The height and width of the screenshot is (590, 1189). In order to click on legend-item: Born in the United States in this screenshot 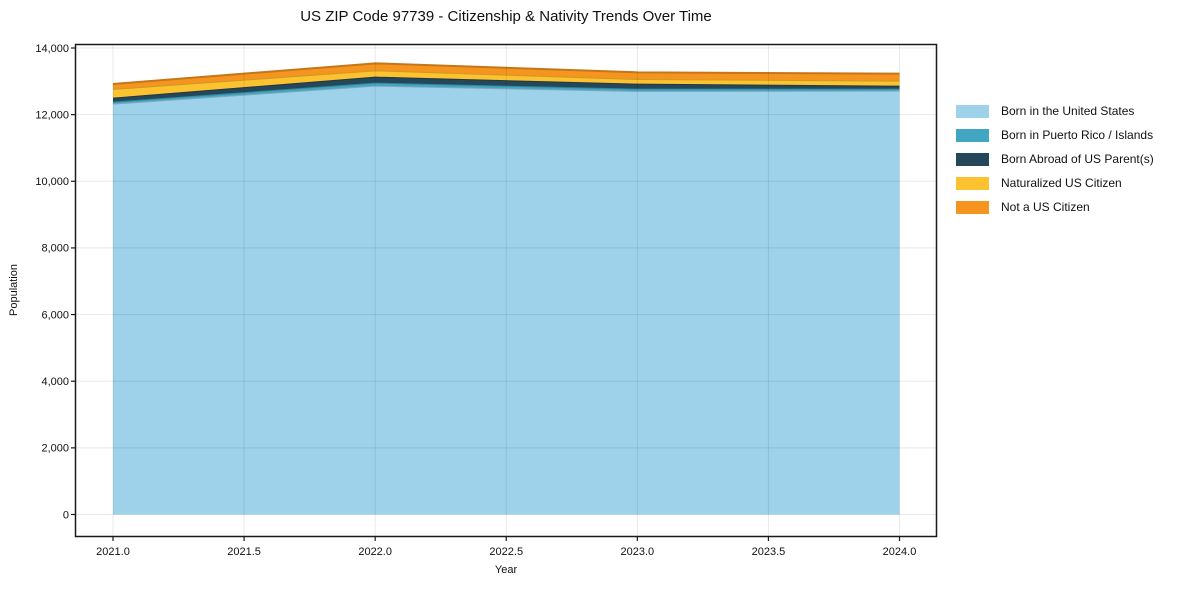, I will do `click(1055, 111)`.